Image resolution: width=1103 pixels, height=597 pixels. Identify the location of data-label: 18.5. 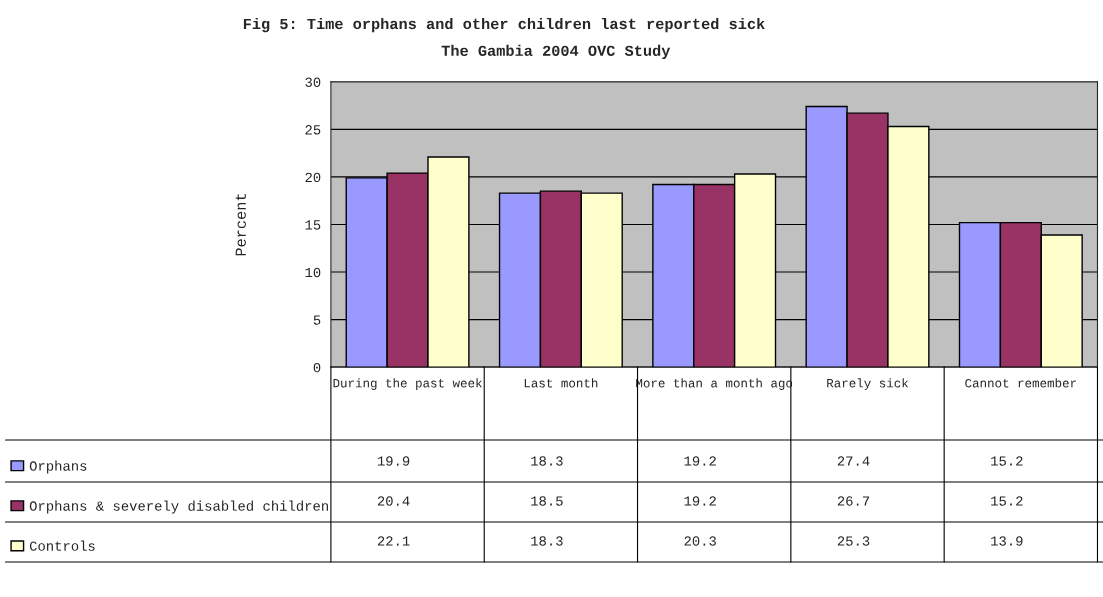
(547, 501).